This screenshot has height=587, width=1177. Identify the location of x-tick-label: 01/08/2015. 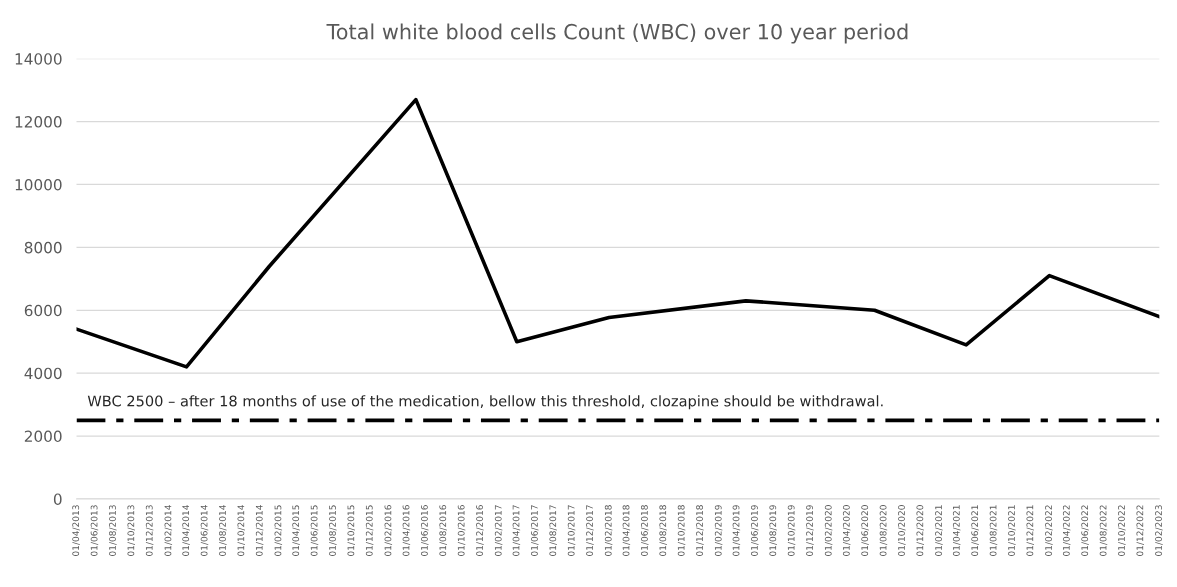
(333, 530).